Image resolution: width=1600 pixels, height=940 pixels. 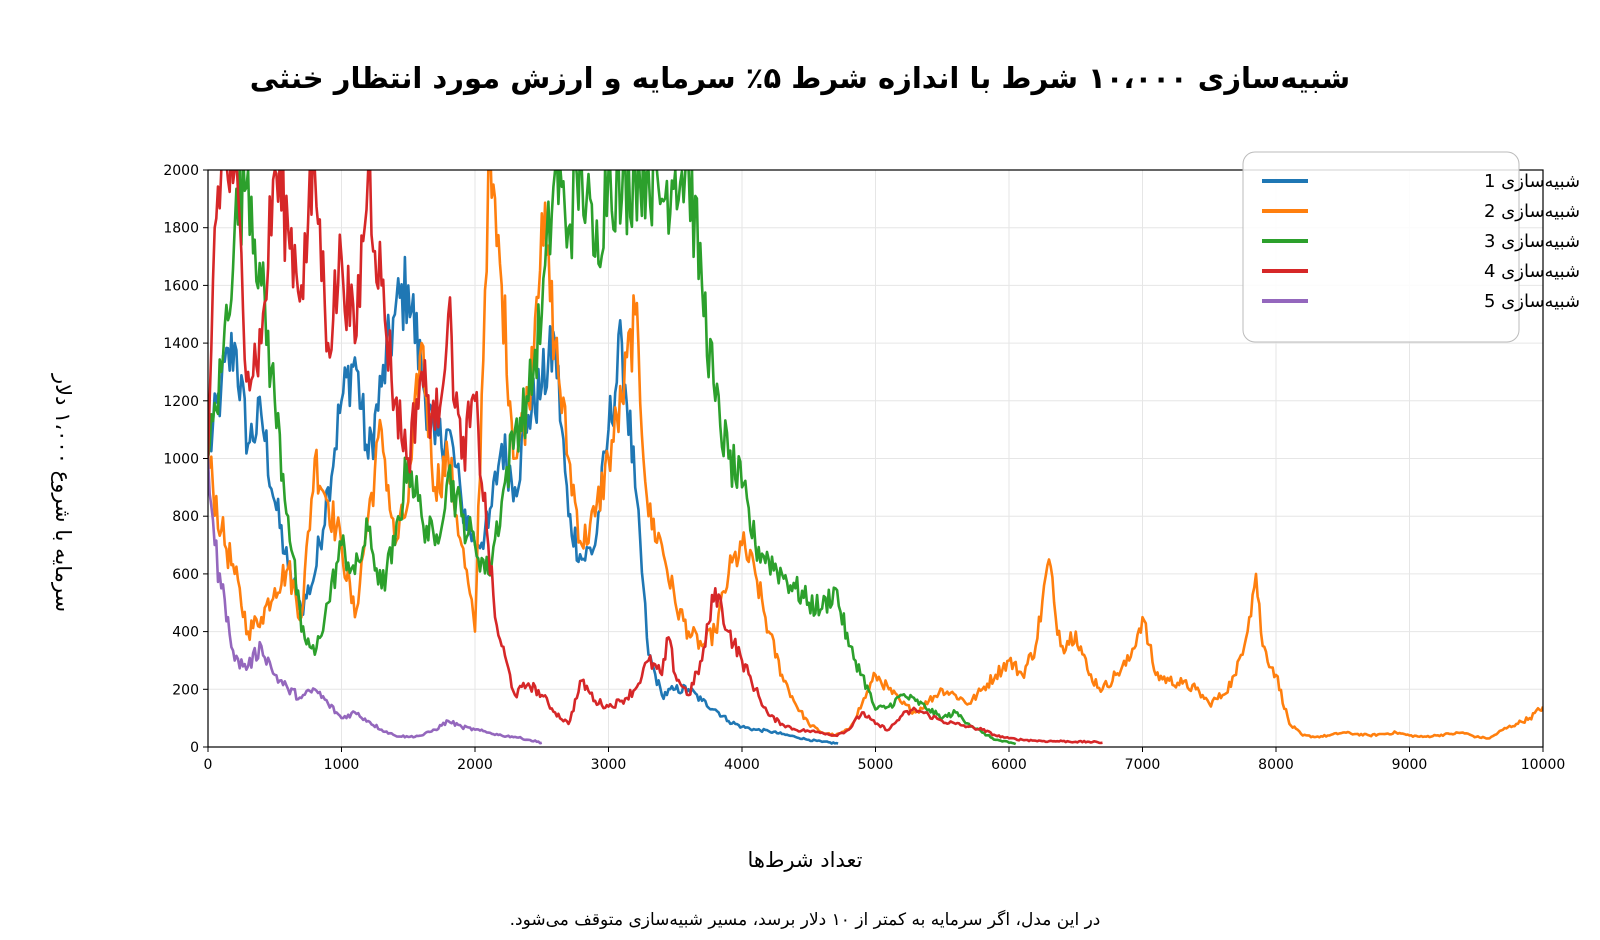 I want to click on x-tick-label: 9000, so click(x=1410, y=765).